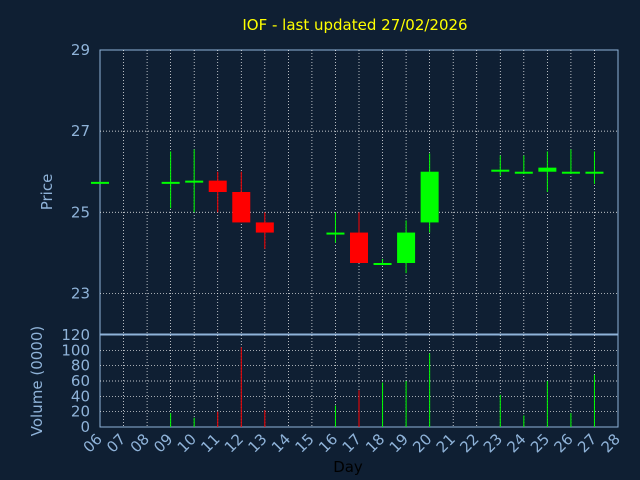  Describe the element at coordinates (382, 387) in the screenshot. I see `volume-bars` at that location.